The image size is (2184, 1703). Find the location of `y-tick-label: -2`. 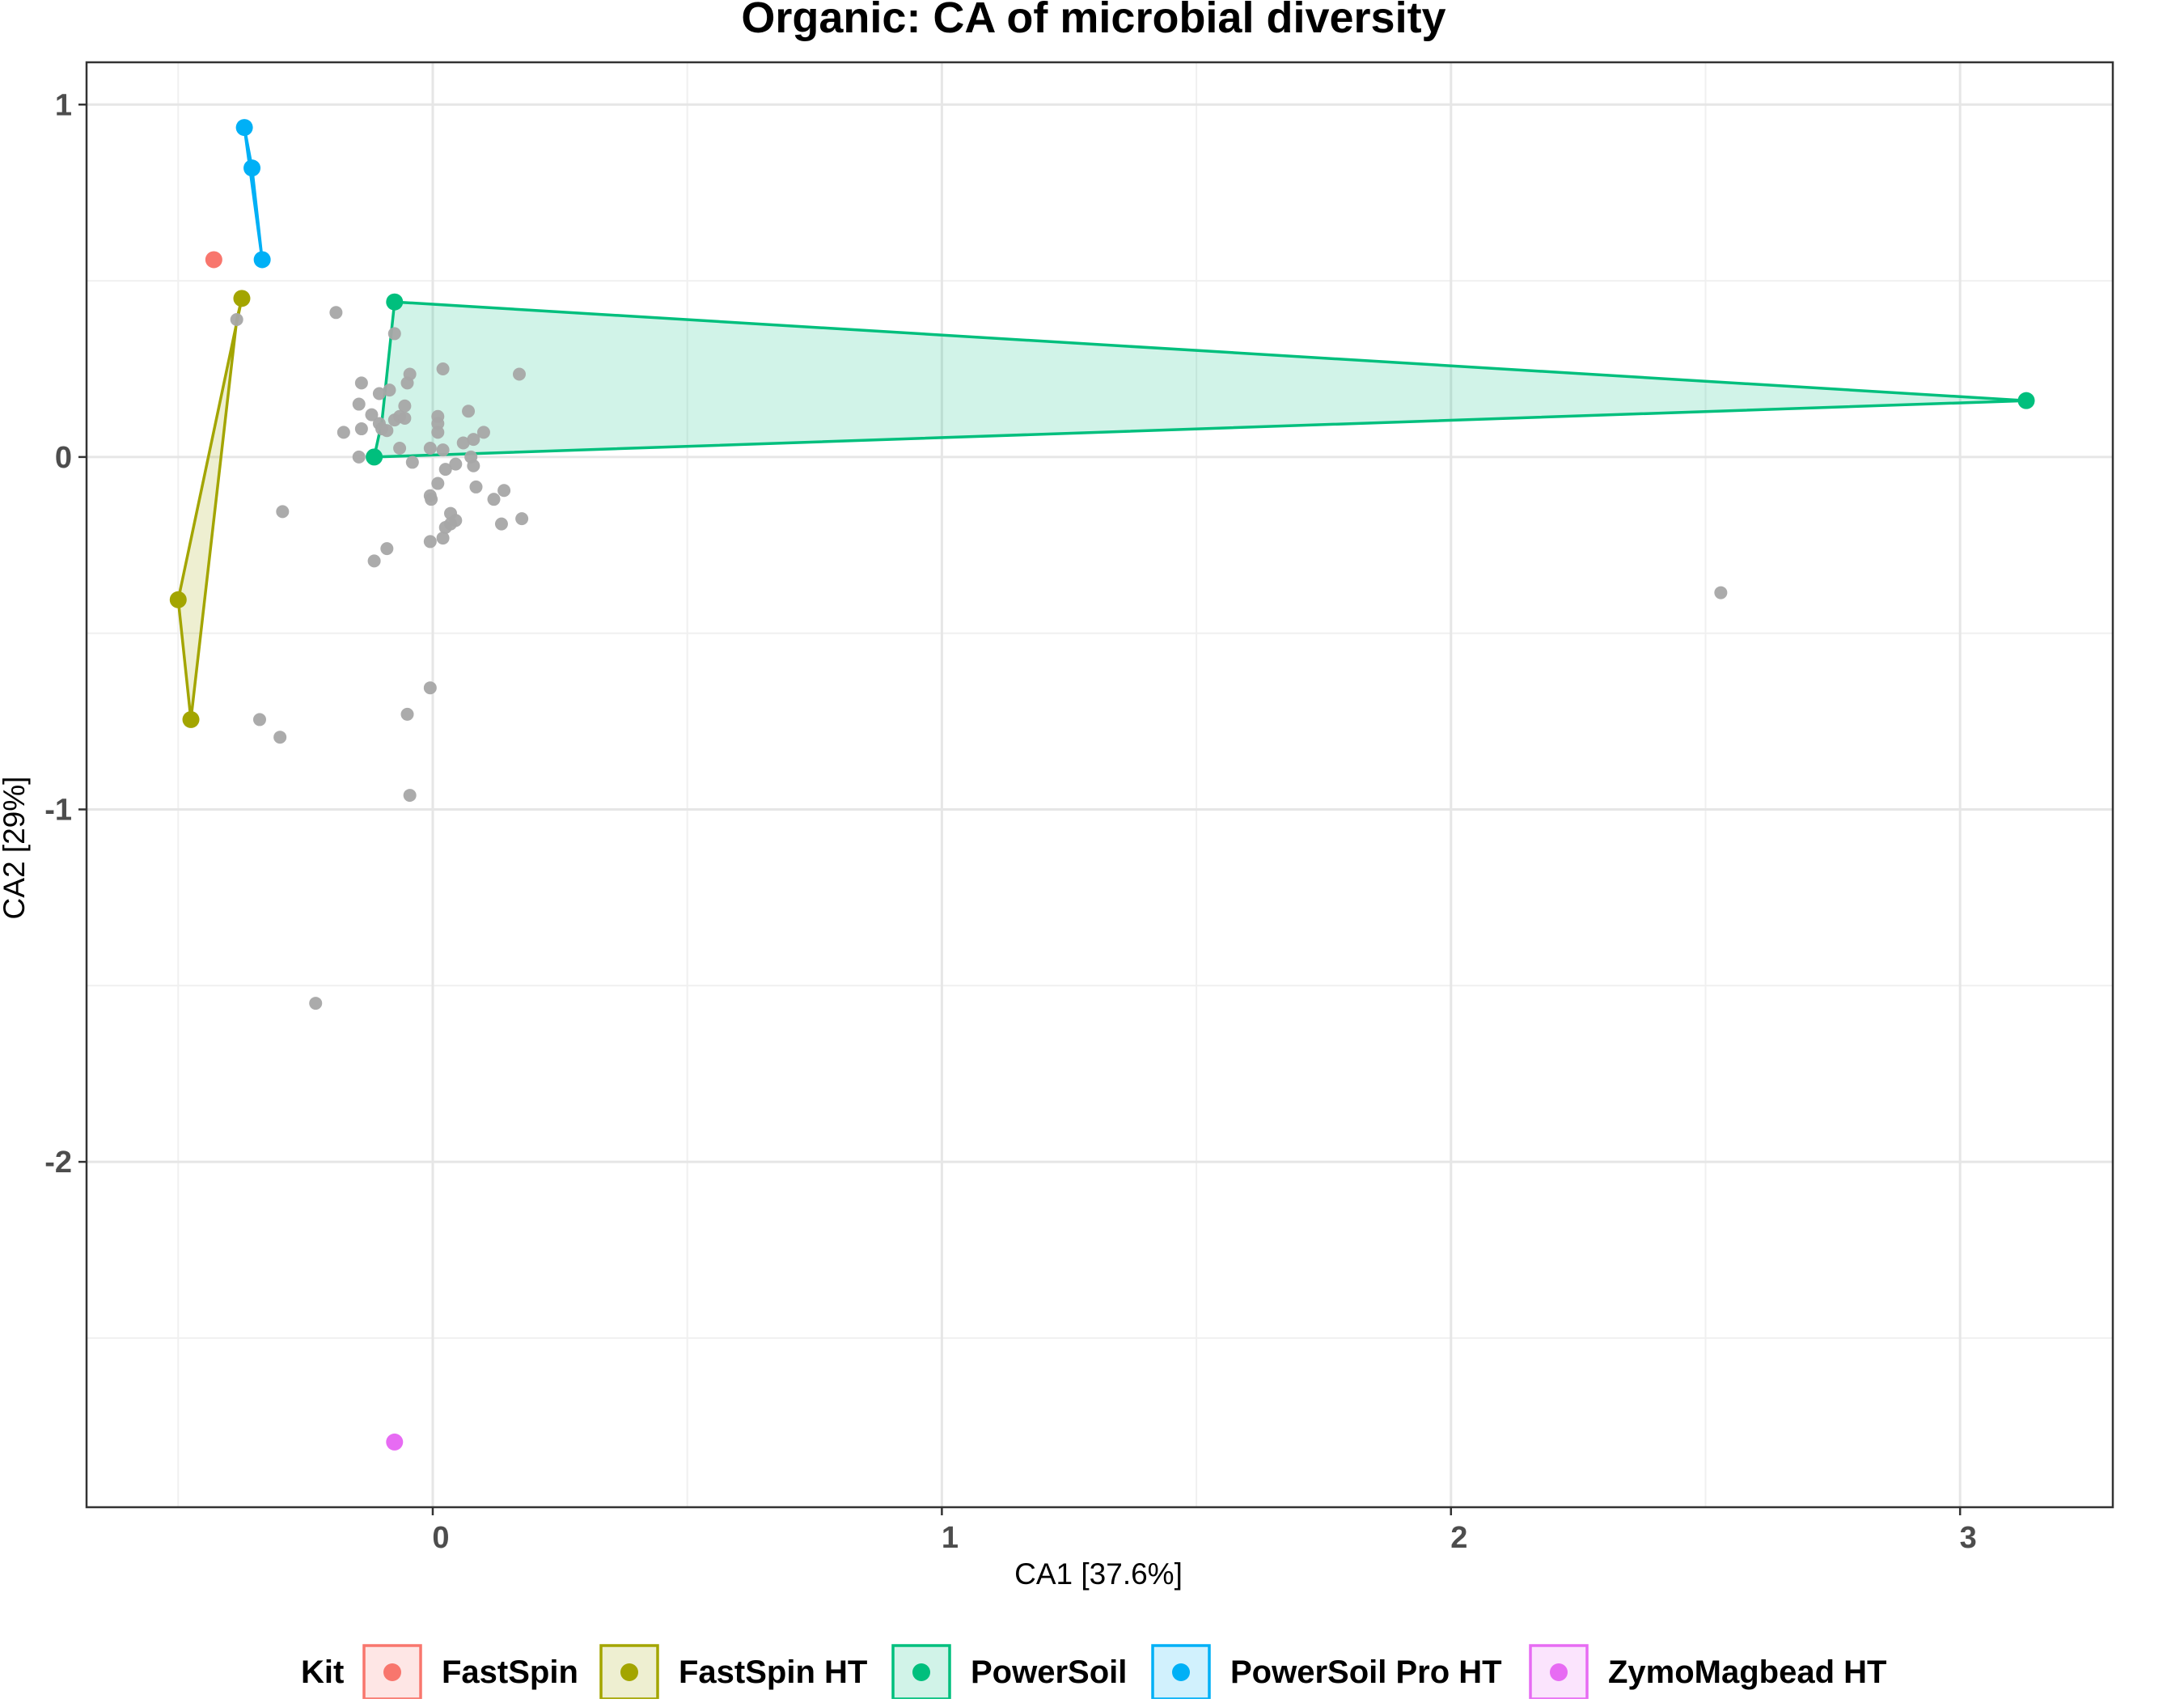

y-tick-label: -2 is located at coordinates (58, 1163).